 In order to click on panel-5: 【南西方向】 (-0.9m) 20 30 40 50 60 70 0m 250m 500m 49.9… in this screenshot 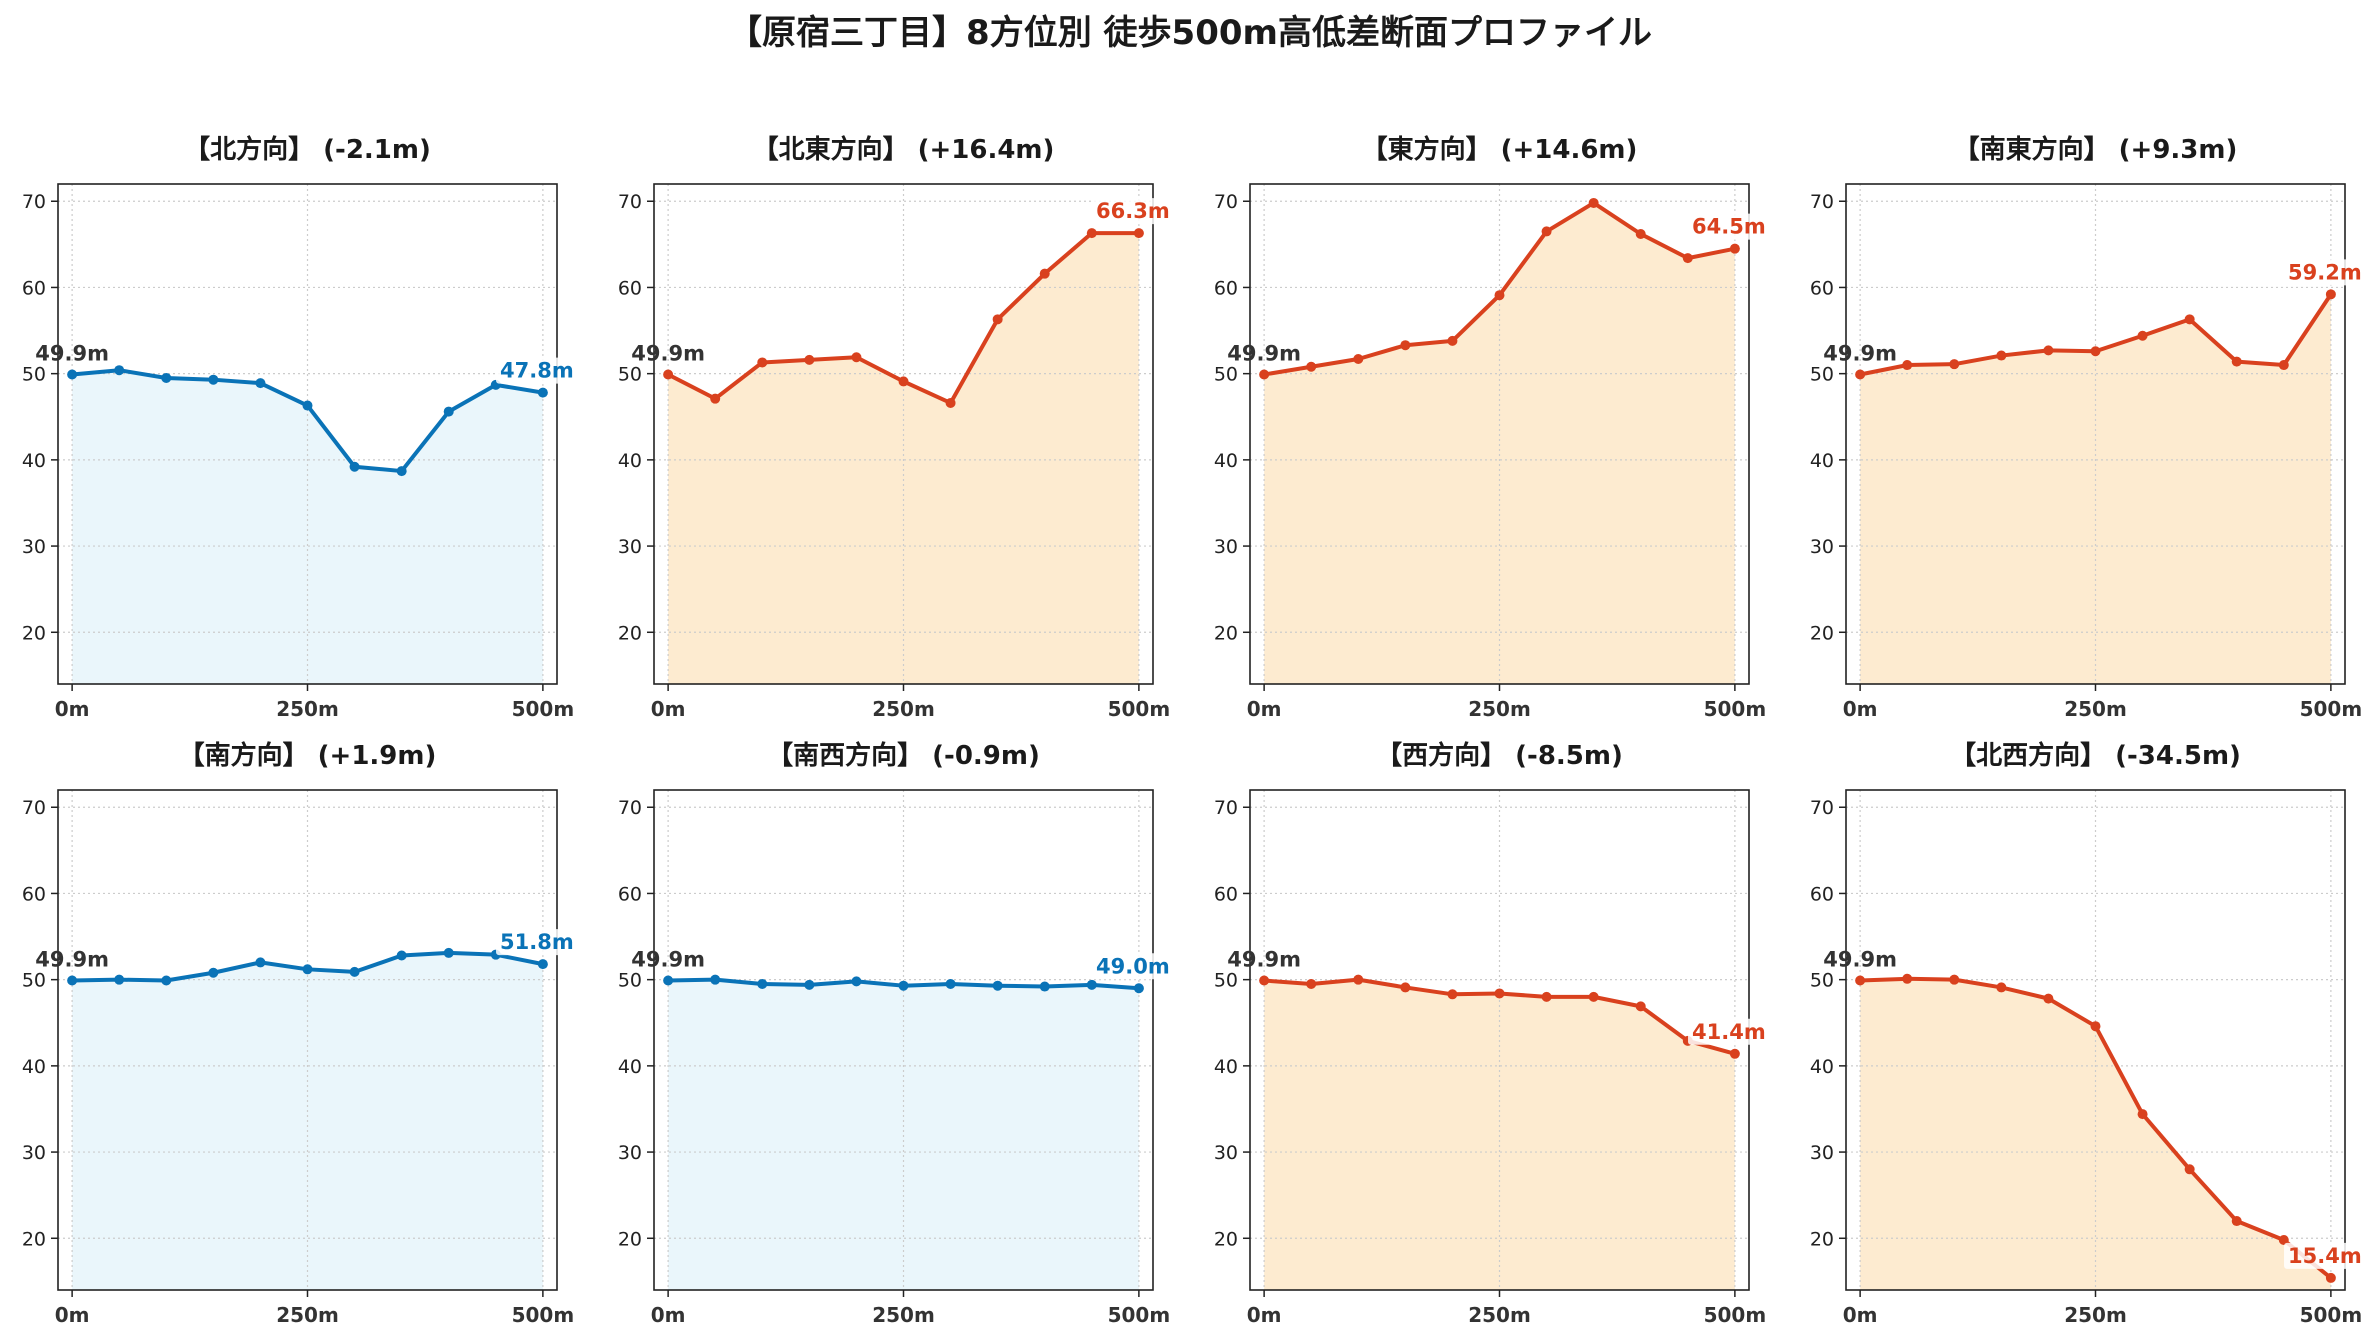, I will do `click(896, 1033)`.